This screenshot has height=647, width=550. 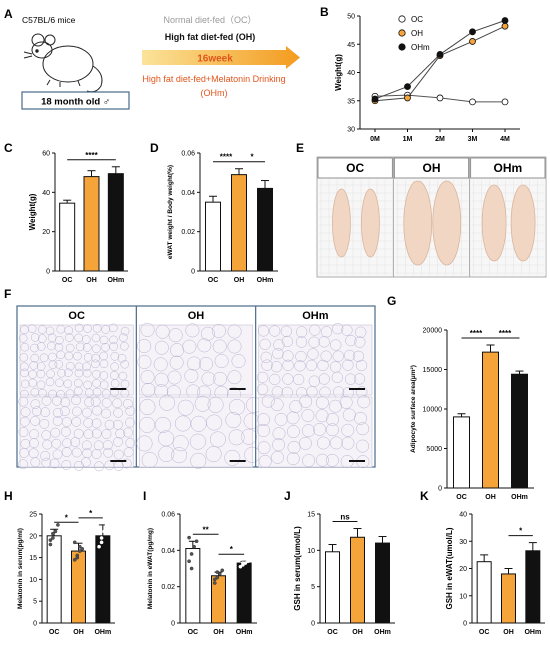 I want to click on panel-letter-d: D, so click(x=154, y=148).